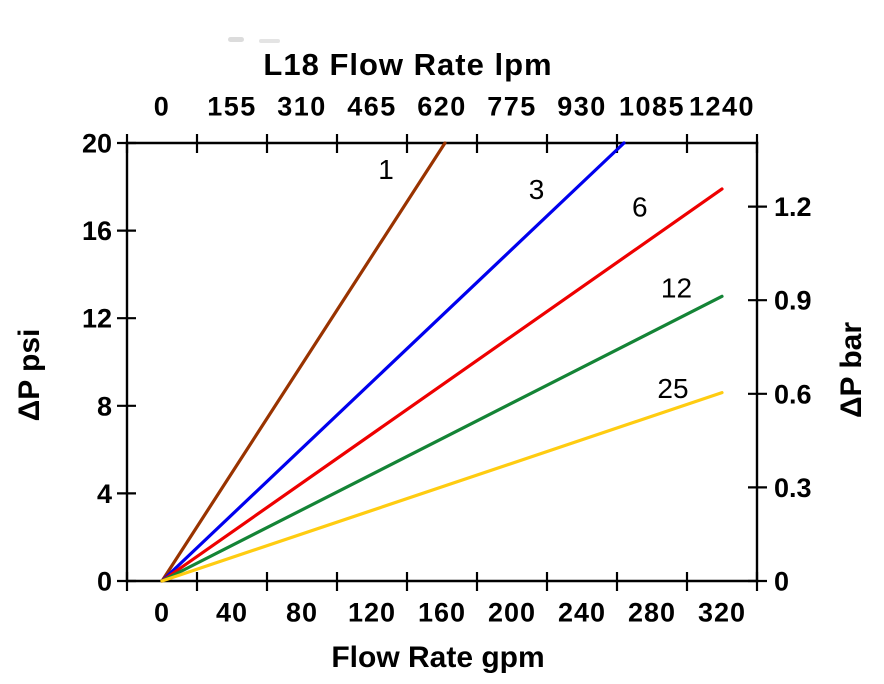 The height and width of the screenshot is (684, 884). What do you see at coordinates (162, 612) in the screenshot?
I see `bottom-axis-tick-label-0: 0` at bounding box center [162, 612].